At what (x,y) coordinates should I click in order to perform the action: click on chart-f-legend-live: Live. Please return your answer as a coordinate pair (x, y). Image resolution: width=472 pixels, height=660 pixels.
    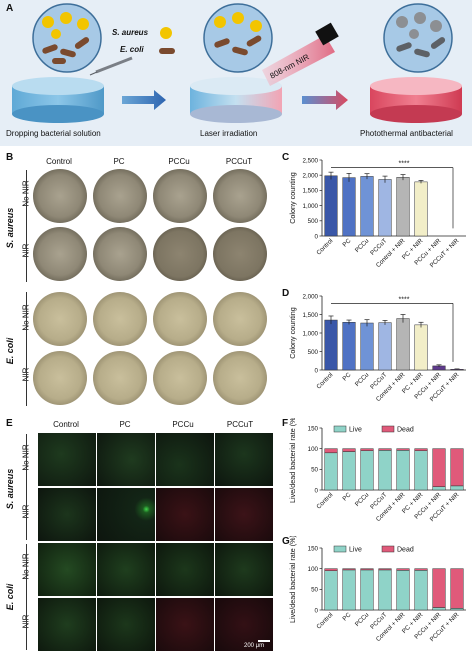
    Looking at the image, I should click on (355, 430).